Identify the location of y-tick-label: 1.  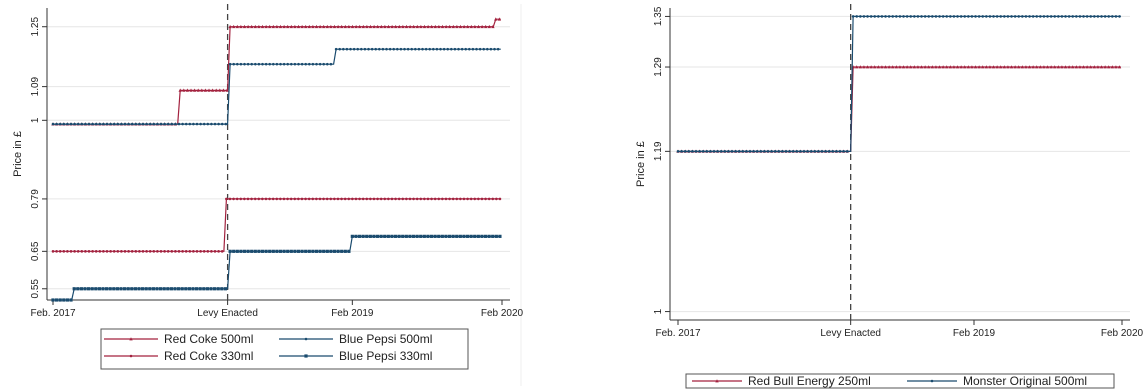
(658, 311).